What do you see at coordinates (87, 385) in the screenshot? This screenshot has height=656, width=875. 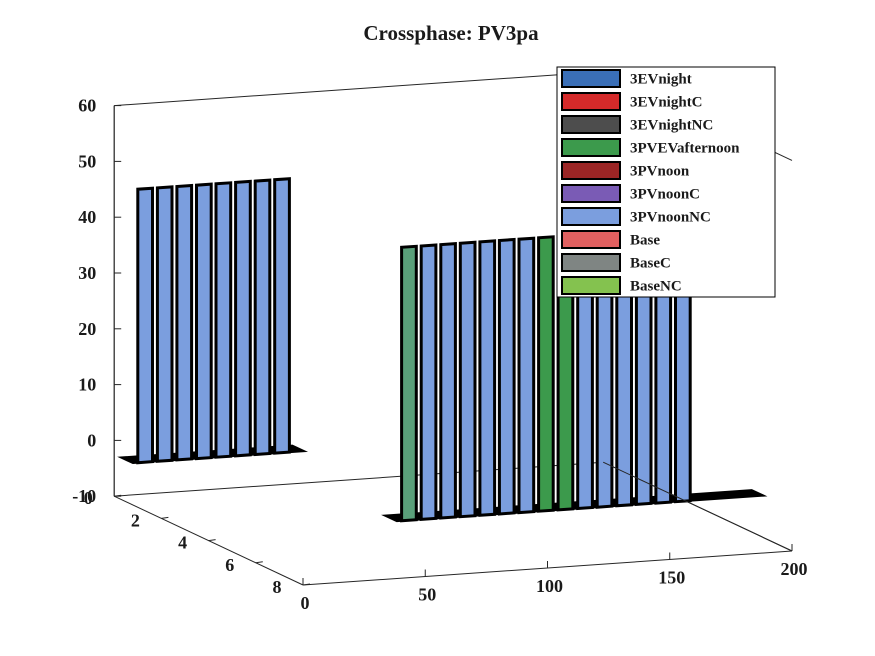 I see `z-tick-label: 10` at bounding box center [87, 385].